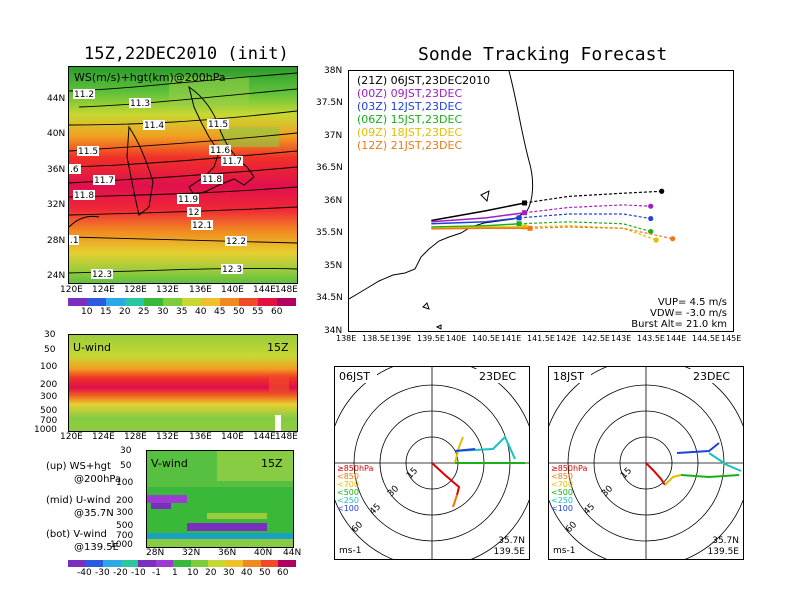  I want to click on lon-tick: 138E, so click(346, 338).